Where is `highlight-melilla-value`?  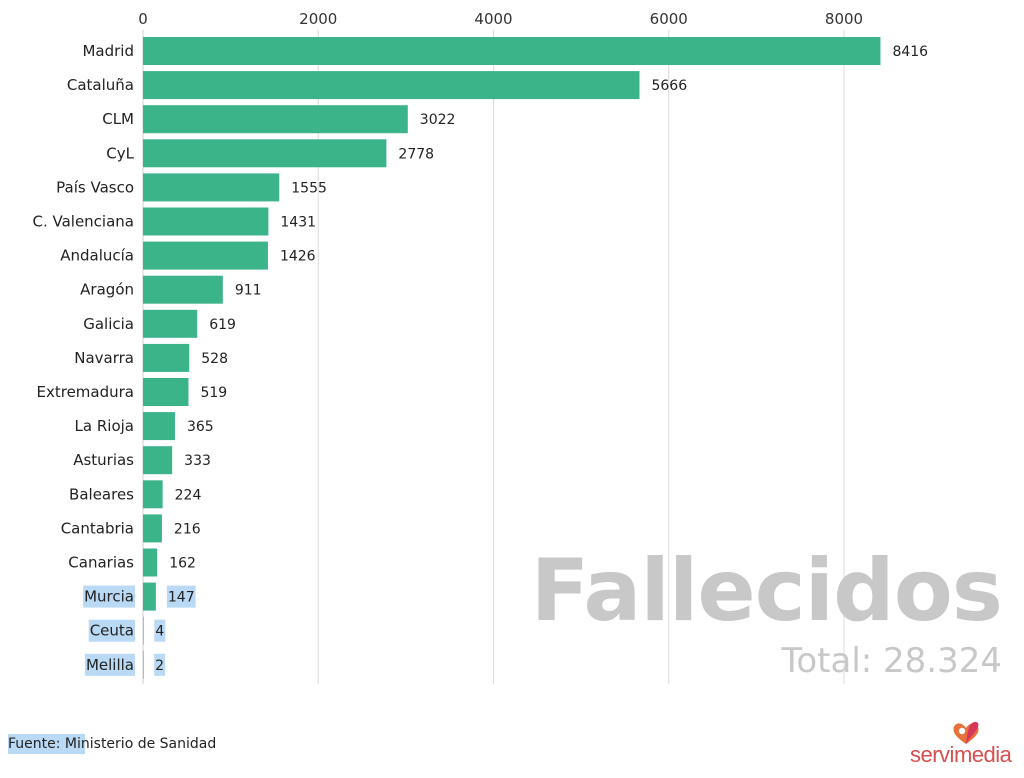
highlight-melilla-value is located at coordinates (160, 664).